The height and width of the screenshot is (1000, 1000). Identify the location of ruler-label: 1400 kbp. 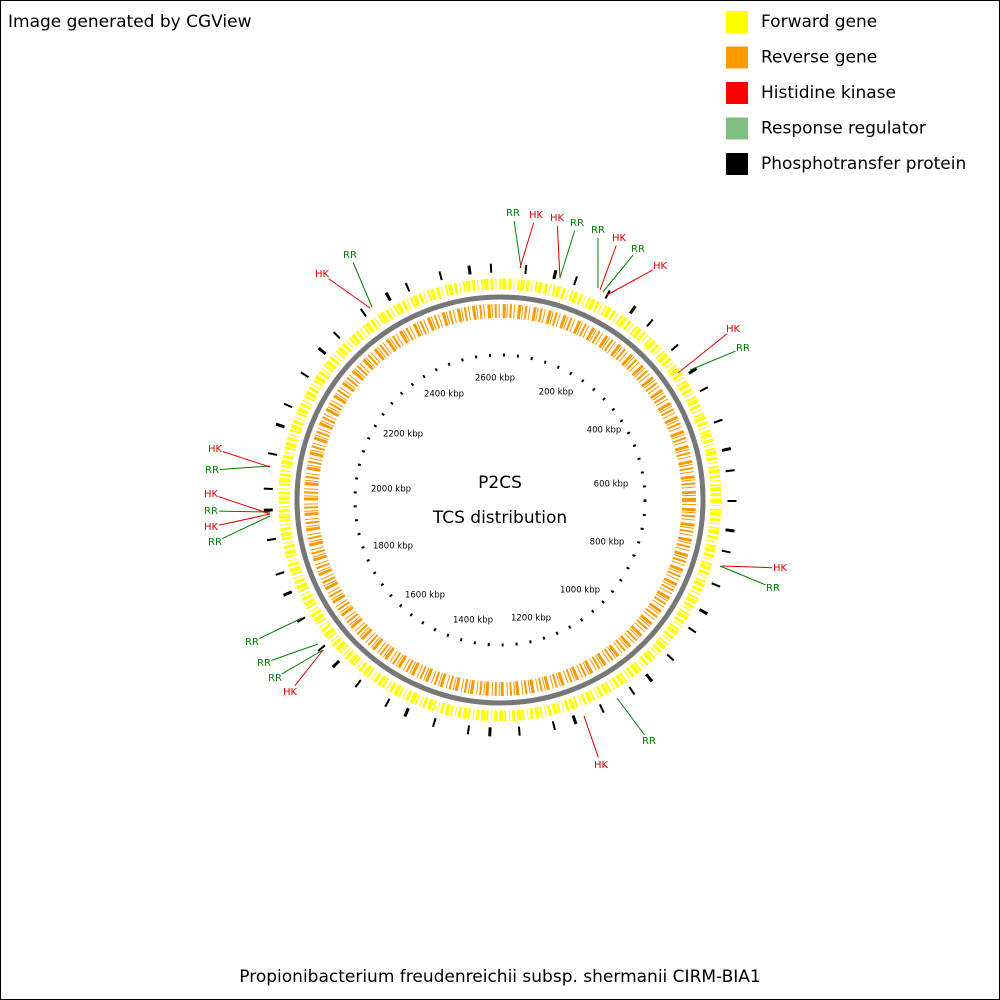
(473, 621).